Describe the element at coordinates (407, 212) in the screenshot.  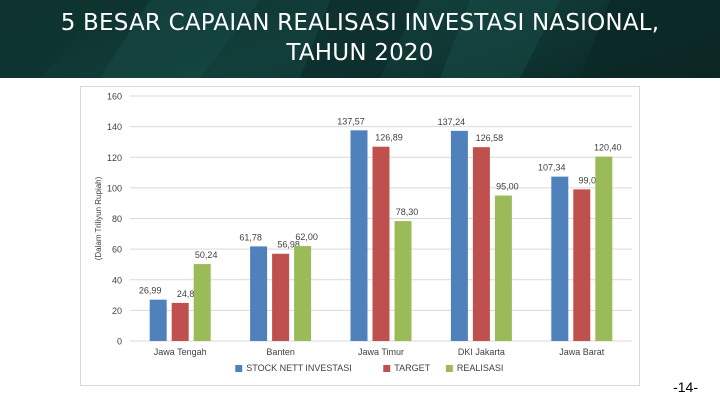
I see `data-label: 78,30` at that location.